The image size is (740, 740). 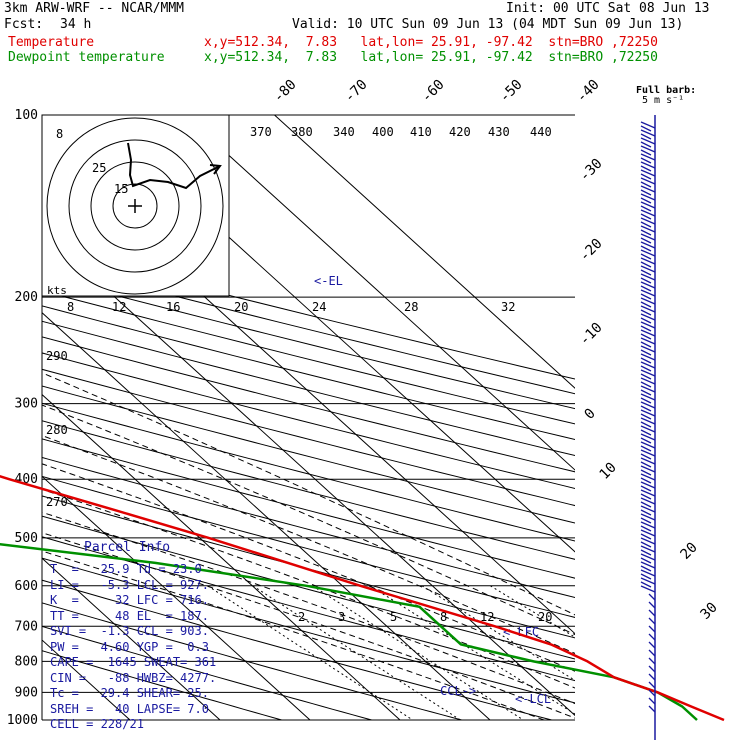 What do you see at coordinates (591, 250) in the screenshot?
I see `isotherm-label: -20` at bounding box center [591, 250].